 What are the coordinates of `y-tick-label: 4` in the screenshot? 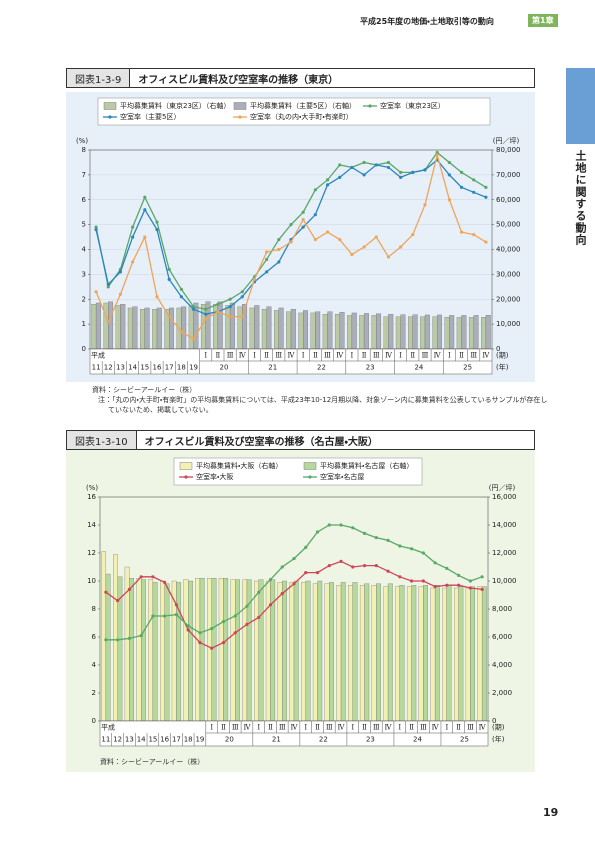 It's located at (84, 250).